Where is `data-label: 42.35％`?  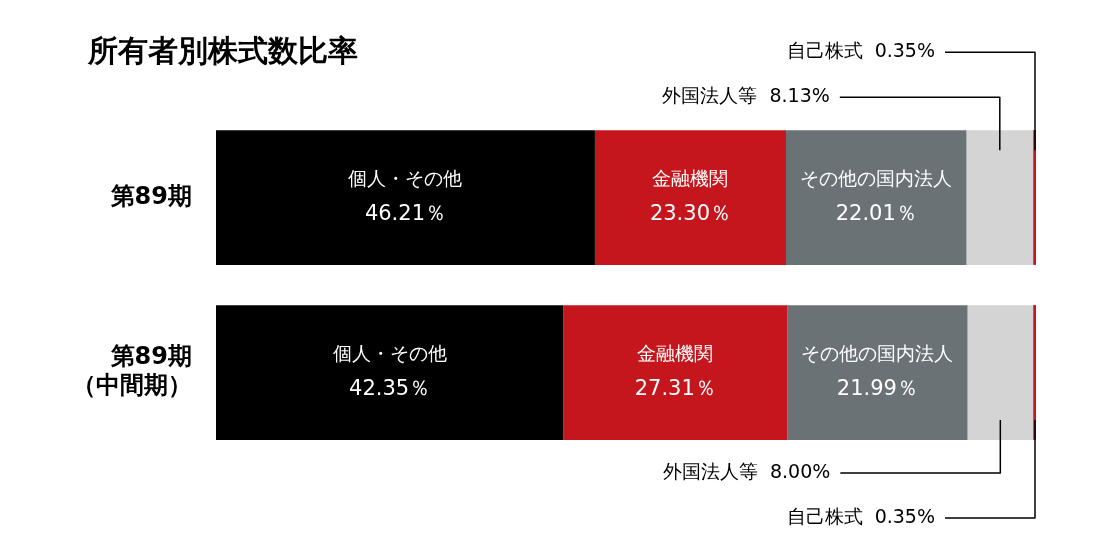
data-label: 42.35％ is located at coordinates (390, 387).